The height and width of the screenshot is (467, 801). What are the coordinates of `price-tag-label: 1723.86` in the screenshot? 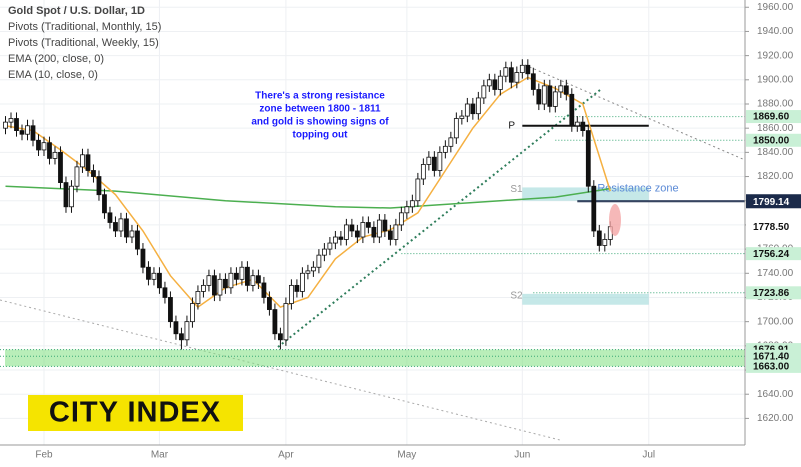 It's located at (771, 293).